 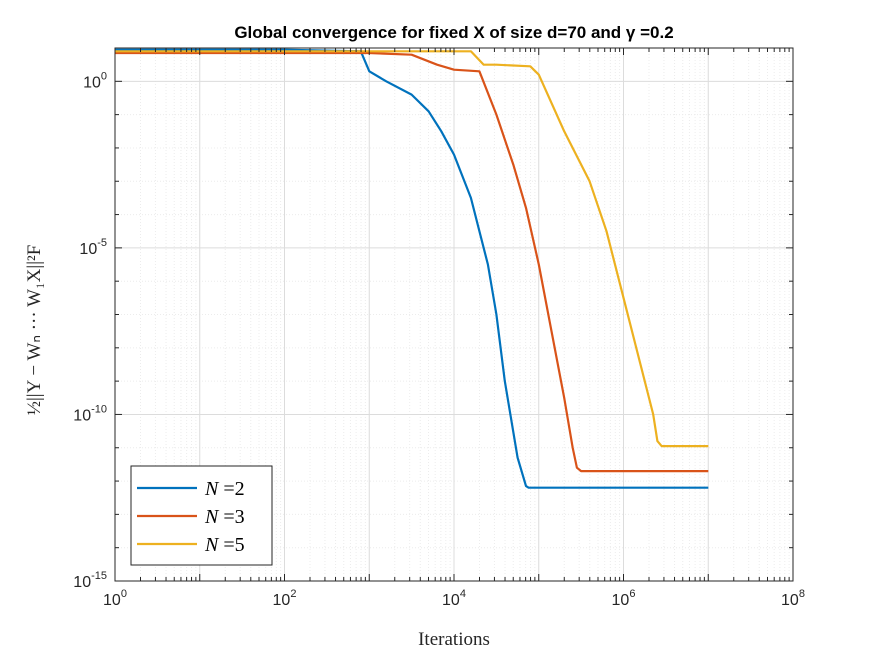 I want to click on y-tick-label: 10⁻⁵, so click(x=93, y=247).